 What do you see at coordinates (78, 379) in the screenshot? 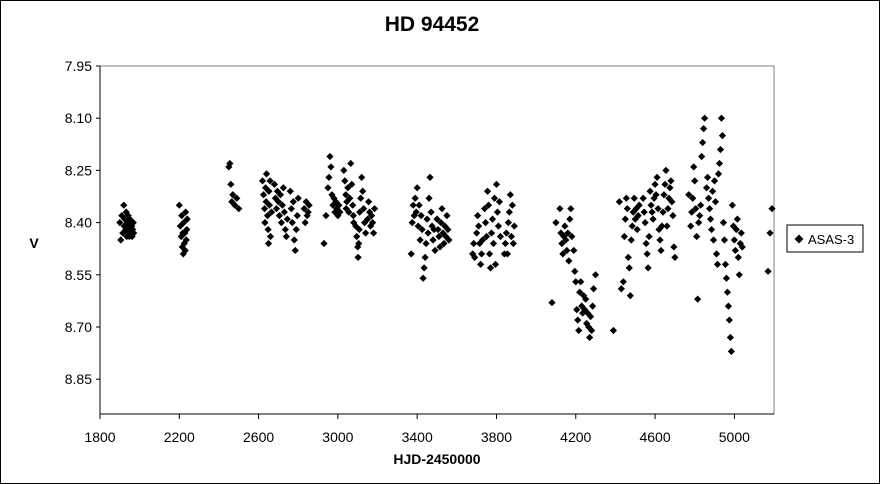
I see `y-tick-label: 8.85` at bounding box center [78, 379].